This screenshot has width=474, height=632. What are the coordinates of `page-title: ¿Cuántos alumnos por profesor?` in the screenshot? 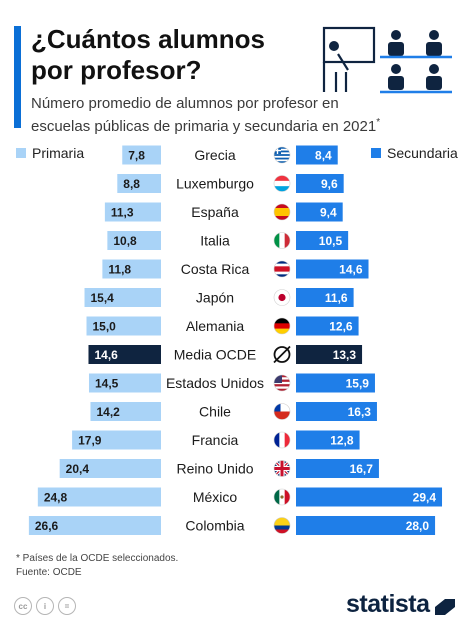 It's located at (148, 55).